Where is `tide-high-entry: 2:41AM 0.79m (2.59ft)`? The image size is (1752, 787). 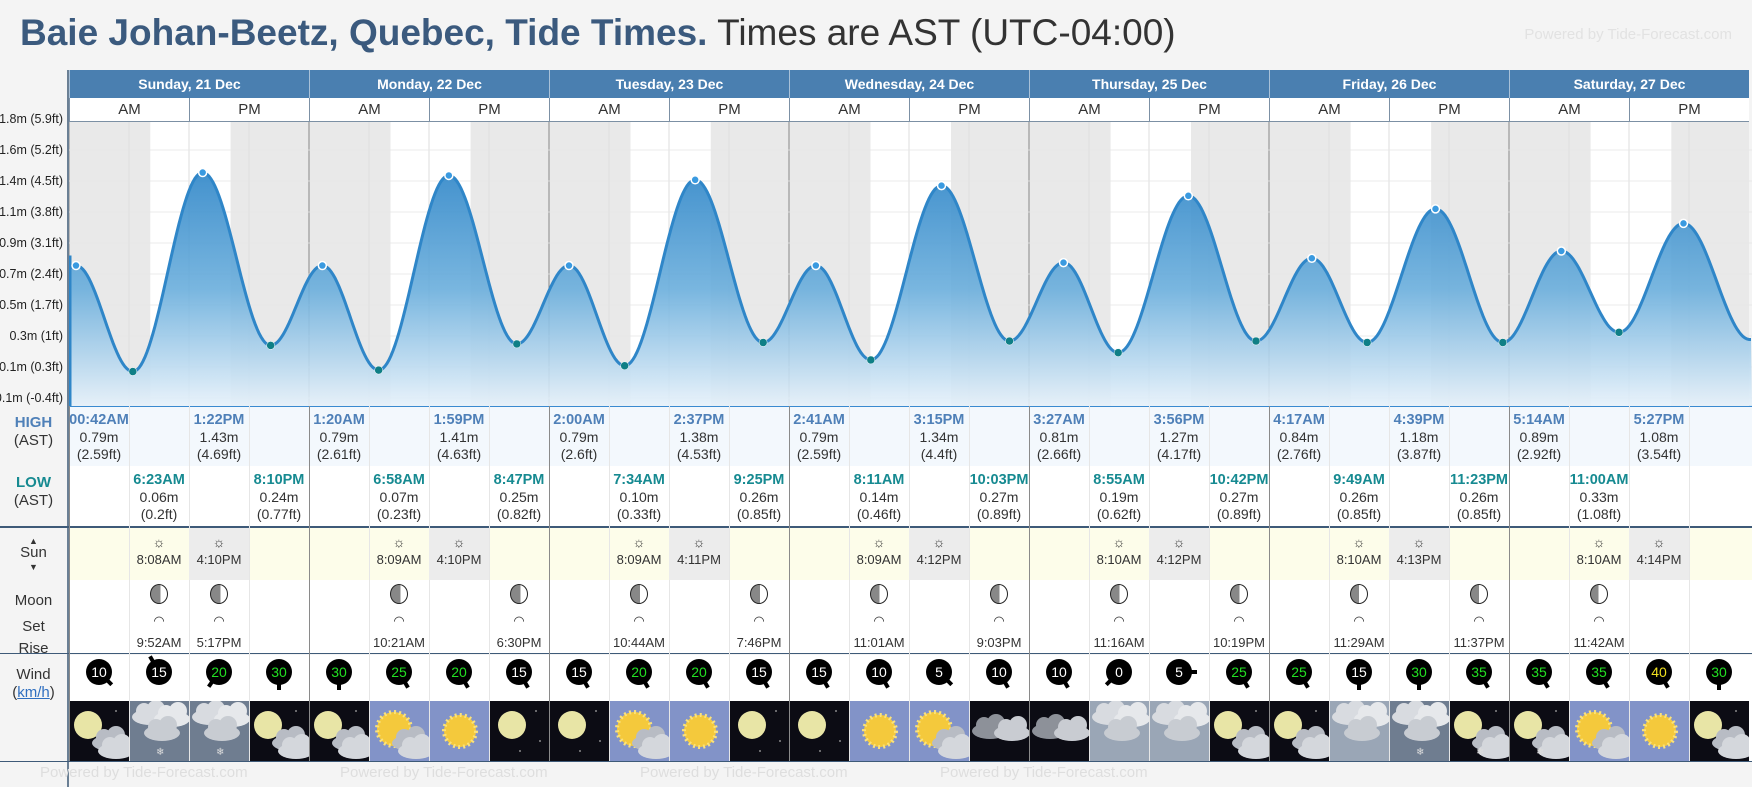 tide-high-entry: 2:41AM 0.79m (2.59ft) is located at coordinates (819, 437).